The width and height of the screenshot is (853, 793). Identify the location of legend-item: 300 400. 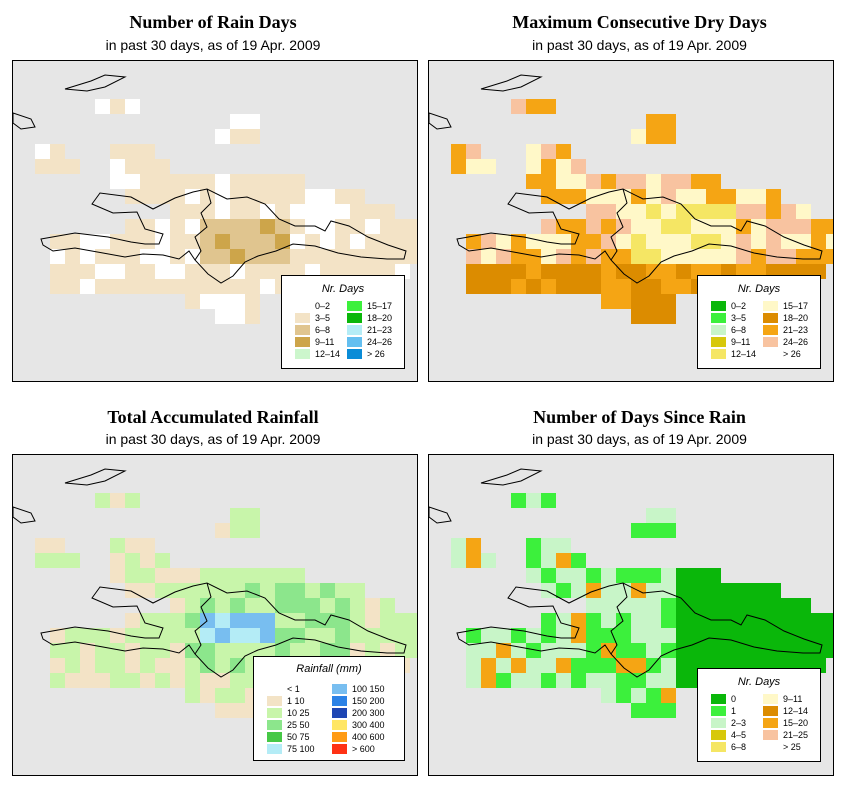
(358, 724).